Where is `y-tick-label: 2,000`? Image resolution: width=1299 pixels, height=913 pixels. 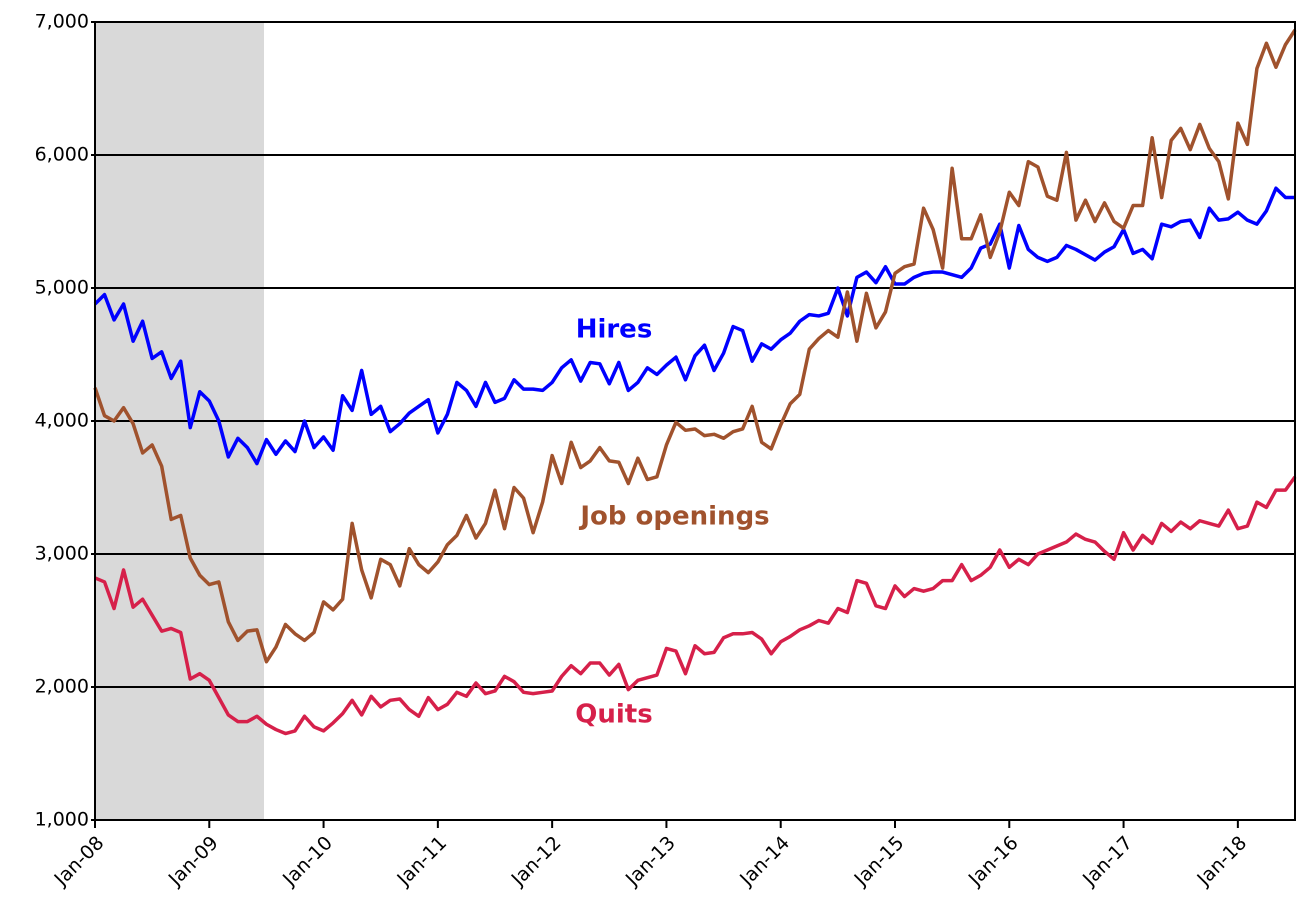 y-tick-label: 2,000 is located at coordinates (62, 687).